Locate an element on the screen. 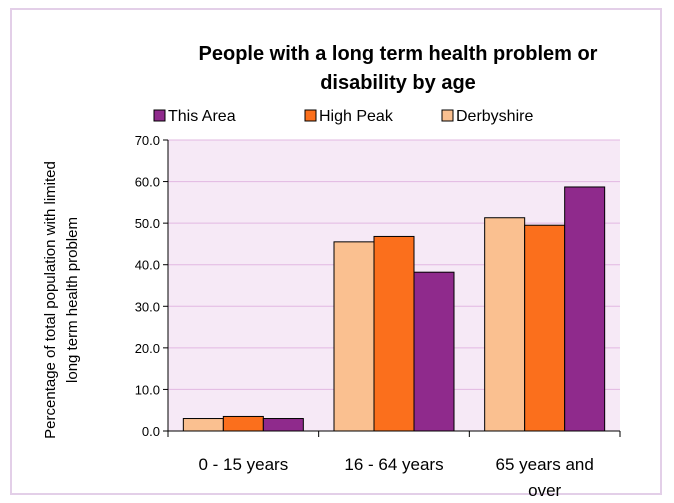 This screenshot has width=674, height=503. y-tick-label: 60.0 is located at coordinates (147, 182).